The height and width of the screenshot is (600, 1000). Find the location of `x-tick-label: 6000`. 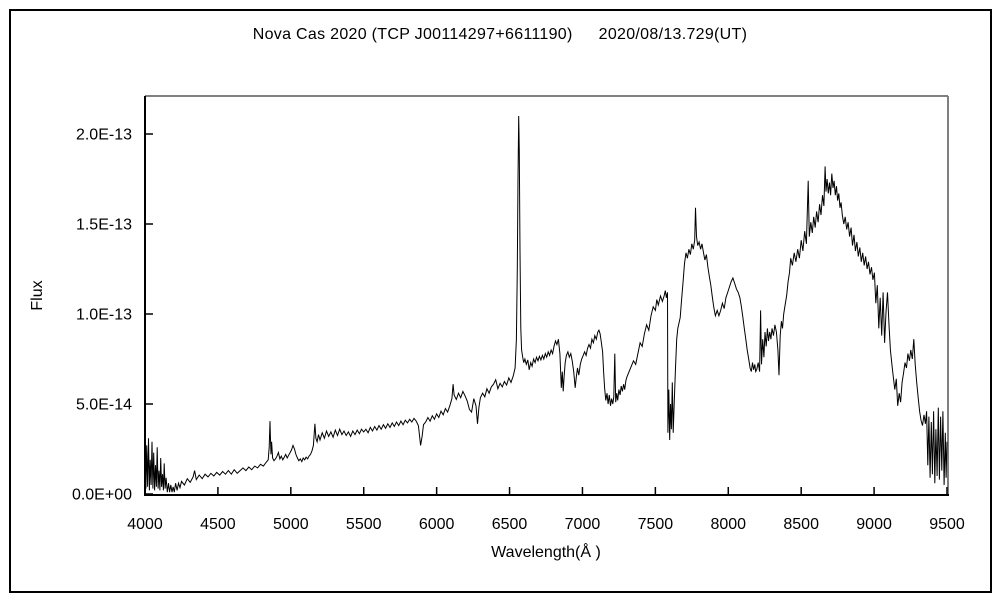

x-tick-label: 6000 is located at coordinates (437, 524).